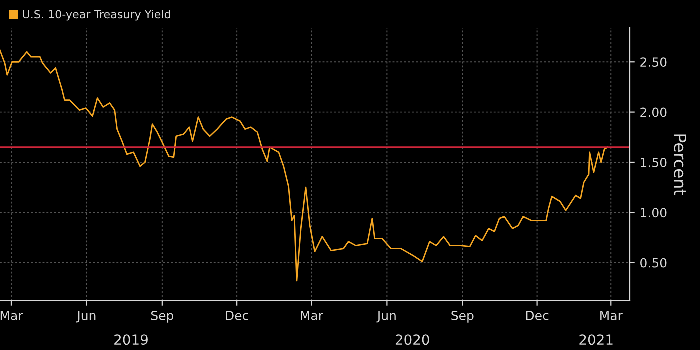  What do you see at coordinates (413, 340) in the screenshot?
I see `text: 2020` at bounding box center [413, 340].